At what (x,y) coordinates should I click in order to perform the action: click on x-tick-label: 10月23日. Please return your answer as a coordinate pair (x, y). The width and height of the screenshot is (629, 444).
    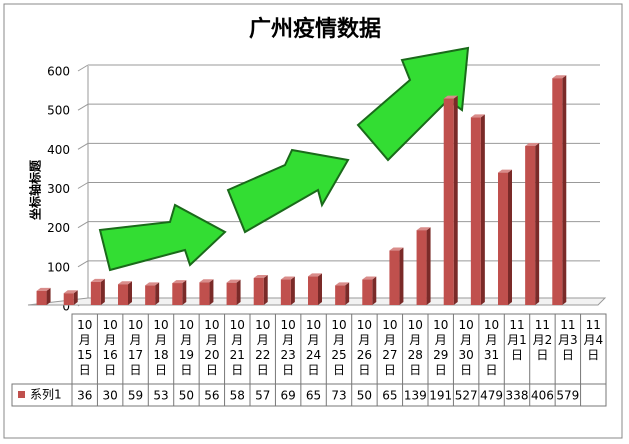
    Looking at the image, I should click on (288, 347).